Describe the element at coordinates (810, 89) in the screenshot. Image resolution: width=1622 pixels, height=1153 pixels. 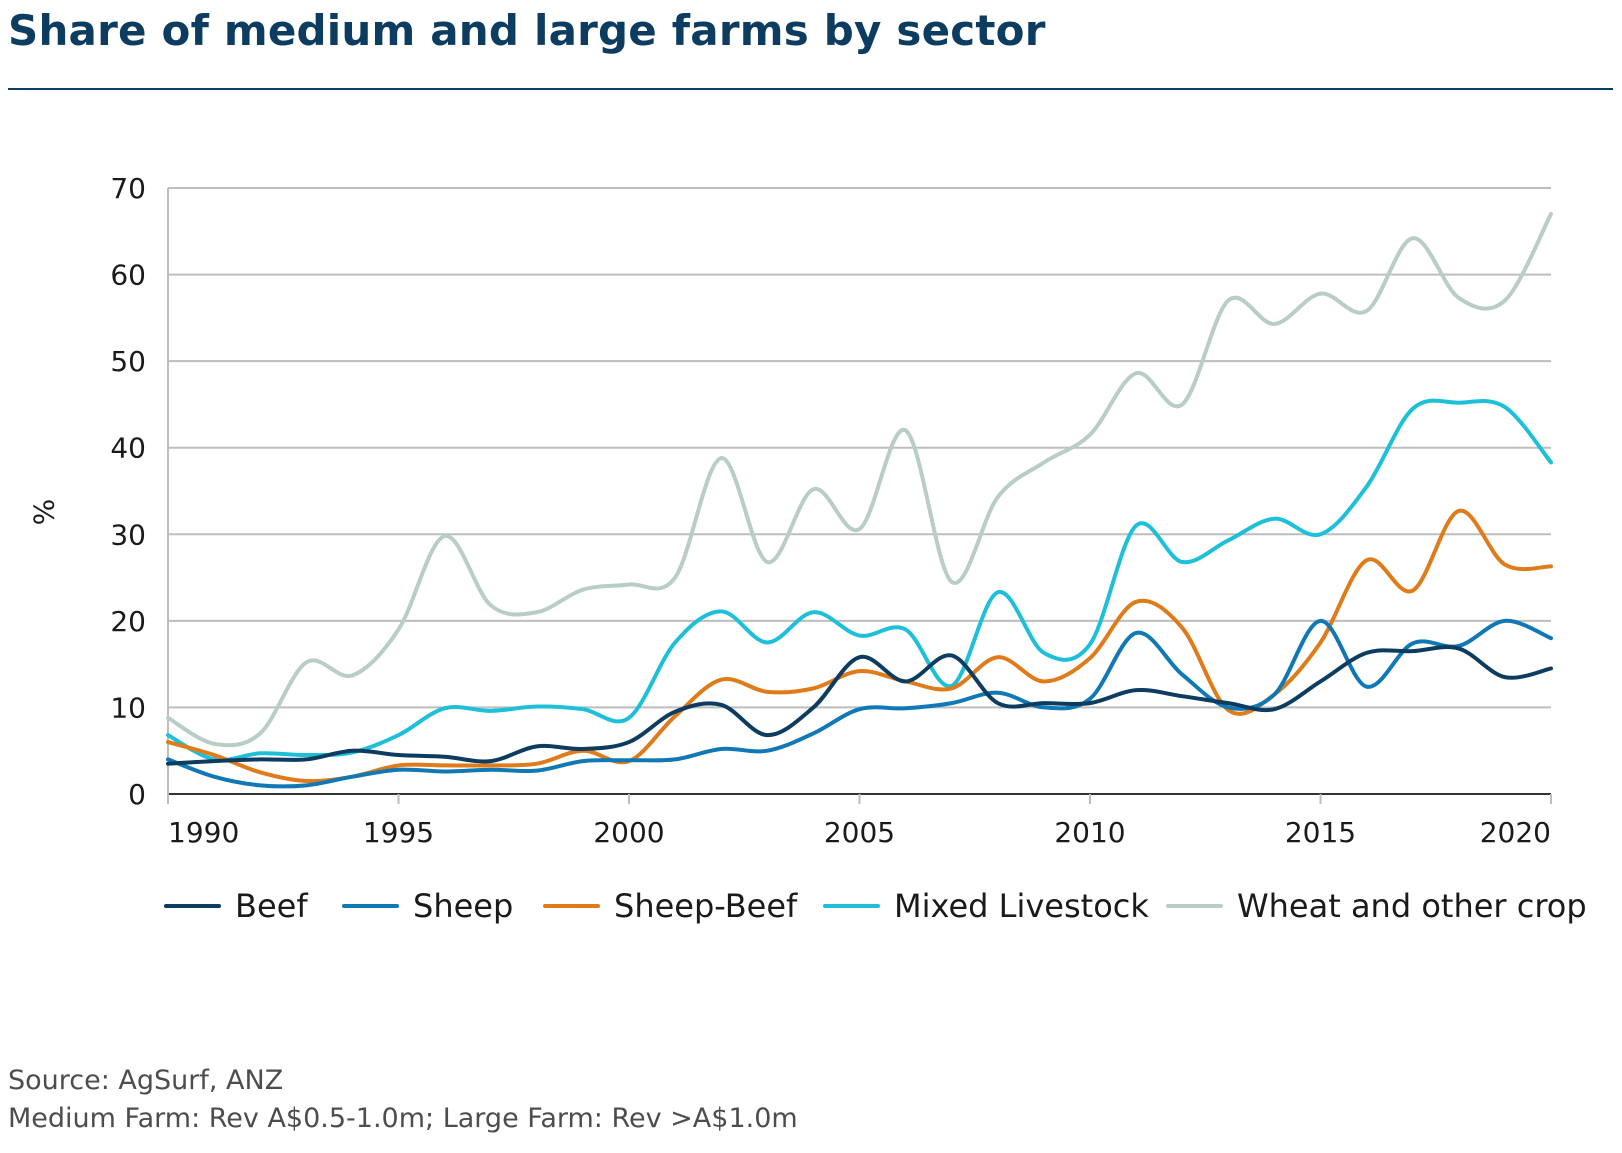
I see `title-divider` at that location.